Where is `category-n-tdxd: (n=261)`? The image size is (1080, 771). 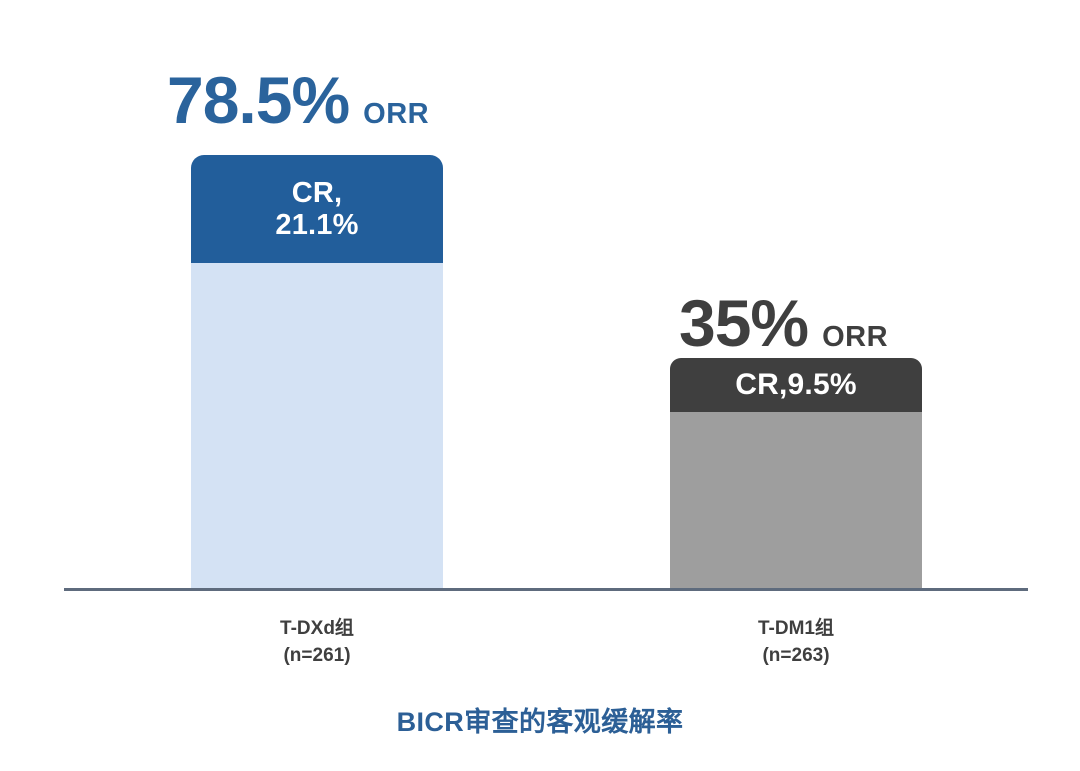 category-n-tdxd: (n=261) is located at coordinates (317, 655).